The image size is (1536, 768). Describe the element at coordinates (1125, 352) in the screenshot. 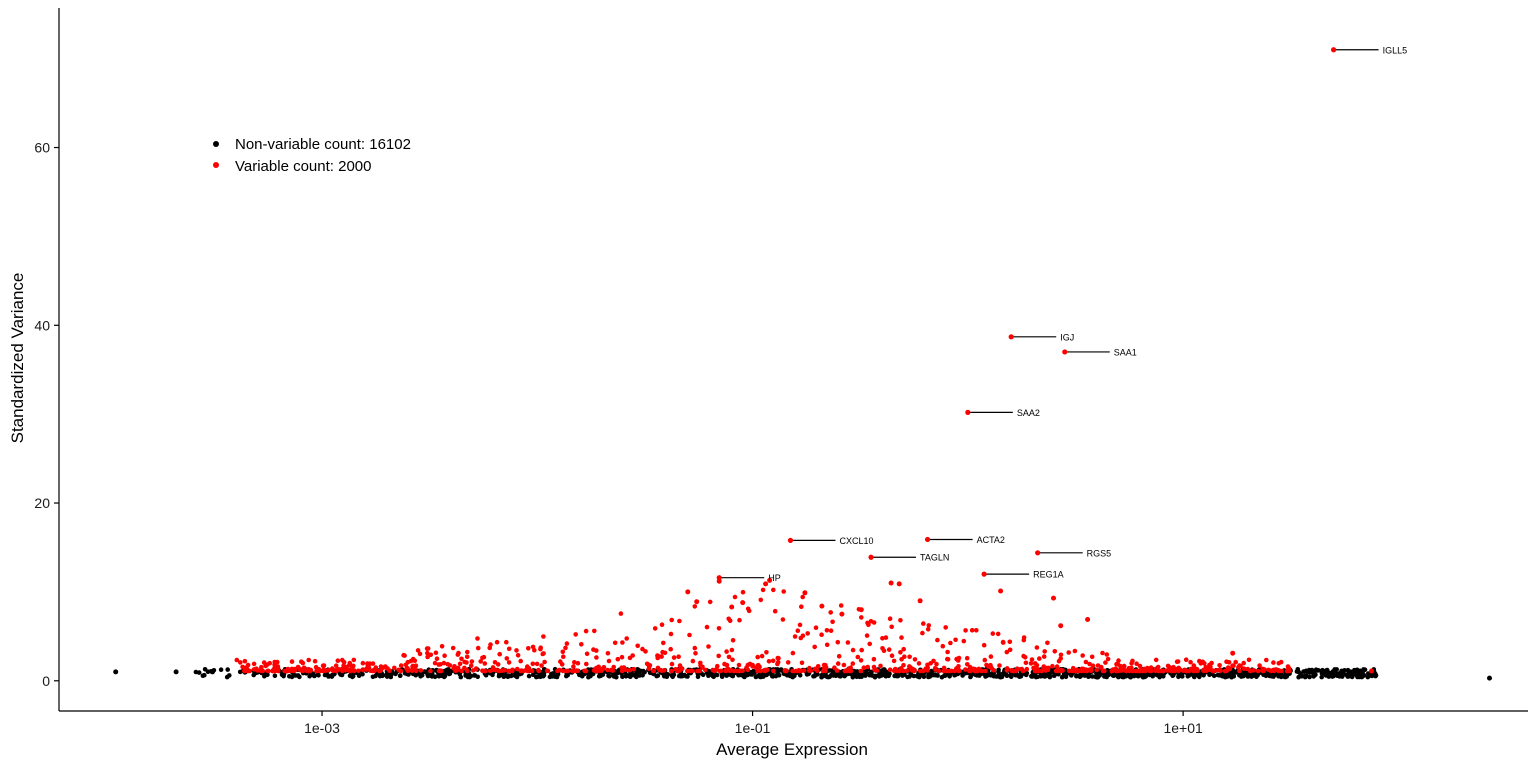

I see `gene-label: SAA1` at that location.